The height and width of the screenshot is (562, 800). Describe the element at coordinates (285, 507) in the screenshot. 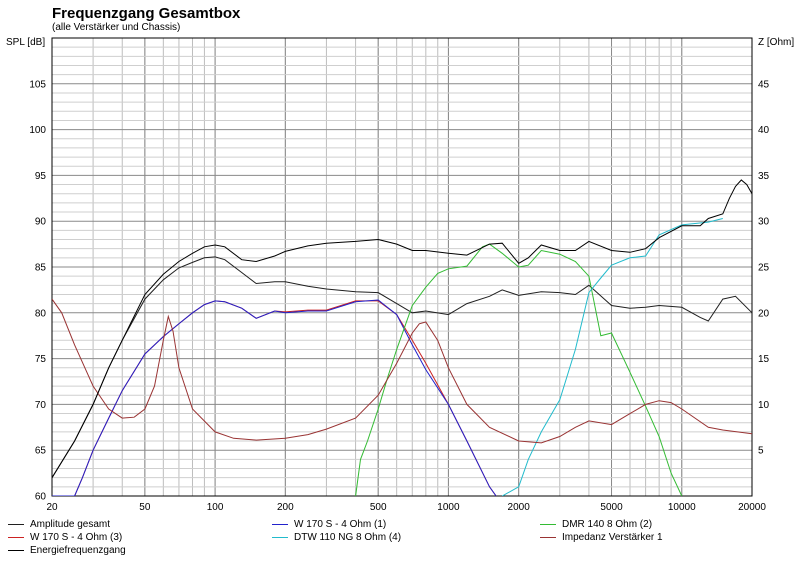

I see `x-tick-label: 200` at that location.